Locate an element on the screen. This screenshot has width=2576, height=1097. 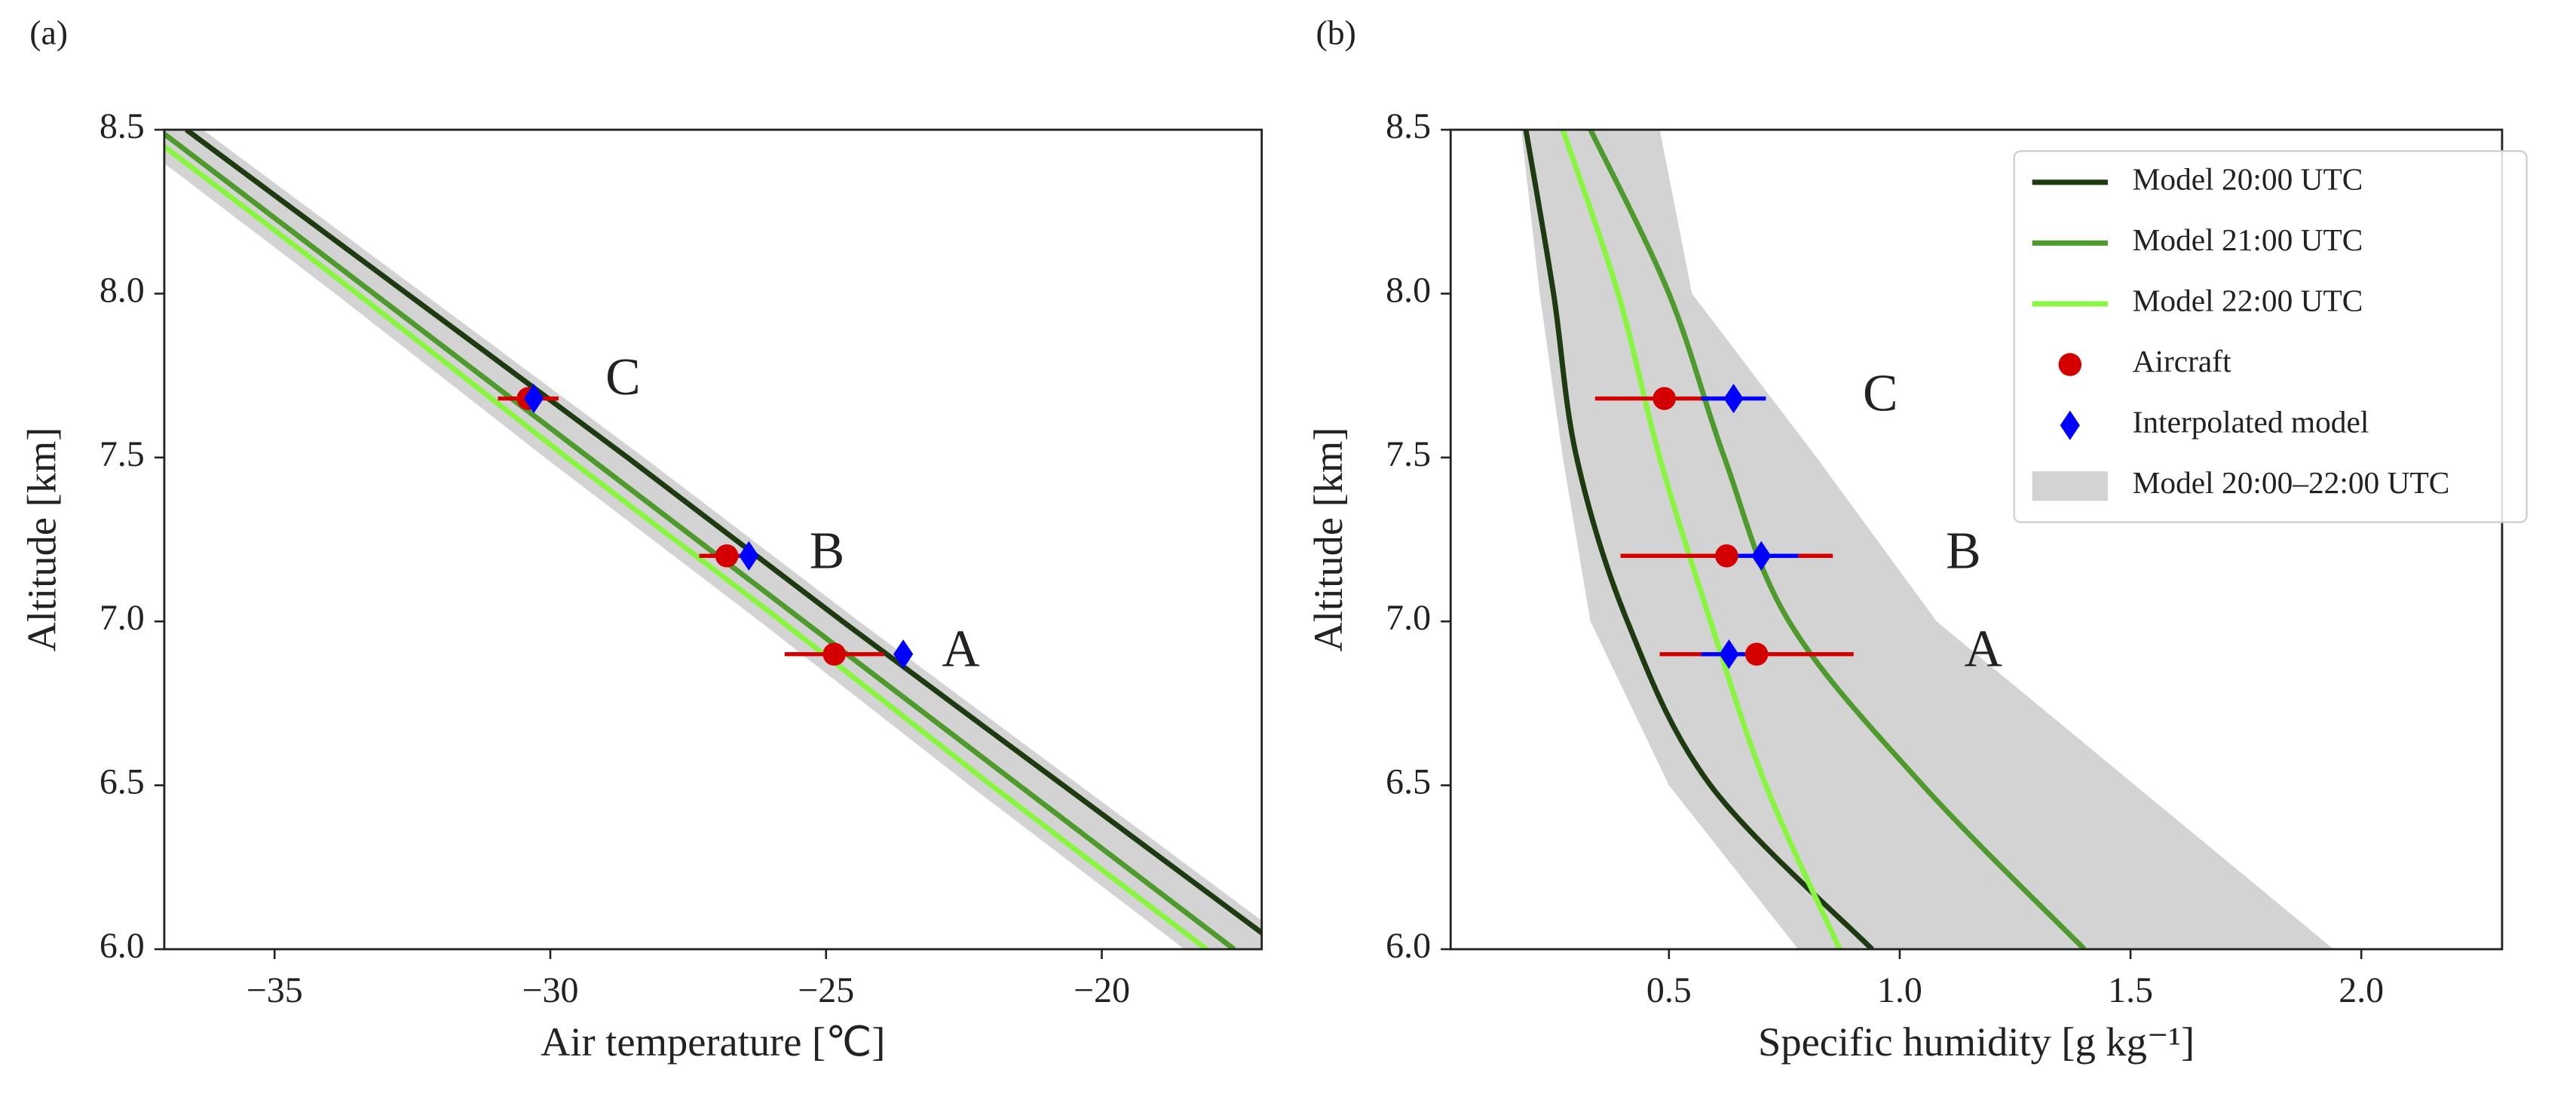
x-tick-label: 1.0 is located at coordinates (1899, 990).